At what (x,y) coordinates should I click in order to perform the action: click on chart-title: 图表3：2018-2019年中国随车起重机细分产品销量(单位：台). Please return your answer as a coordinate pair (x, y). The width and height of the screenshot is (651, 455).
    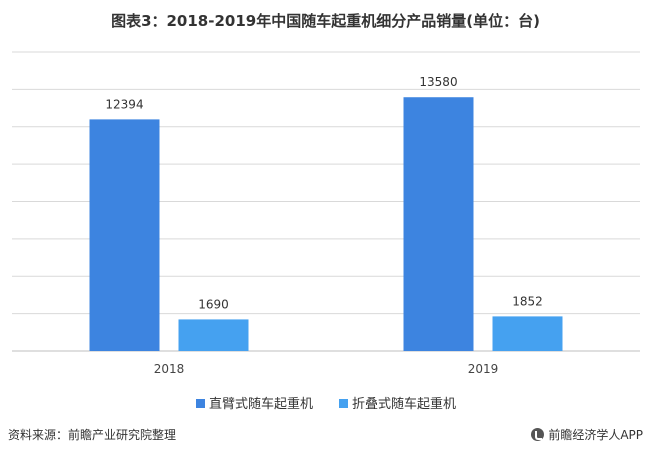
    Looking at the image, I should click on (325, 21).